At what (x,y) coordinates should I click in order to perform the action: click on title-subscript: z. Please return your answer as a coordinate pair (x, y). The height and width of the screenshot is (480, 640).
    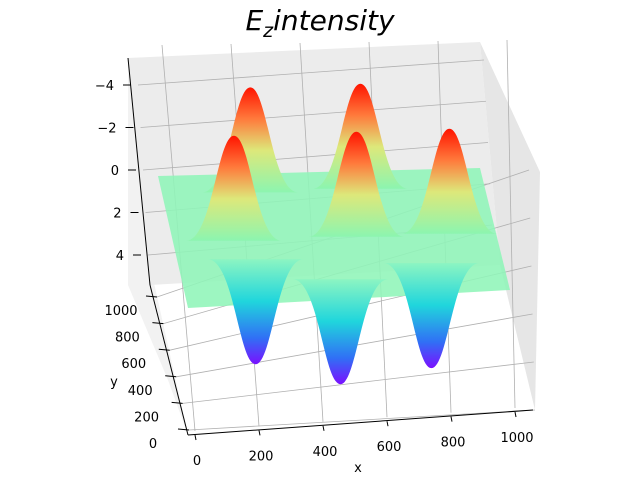
    Looking at the image, I should click on (268, 31).